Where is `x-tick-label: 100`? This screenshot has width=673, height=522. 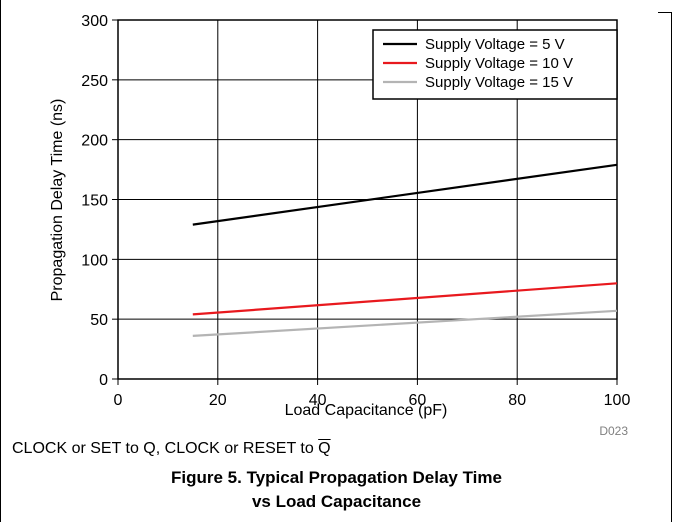
x-tick-label: 100 is located at coordinates (617, 400).